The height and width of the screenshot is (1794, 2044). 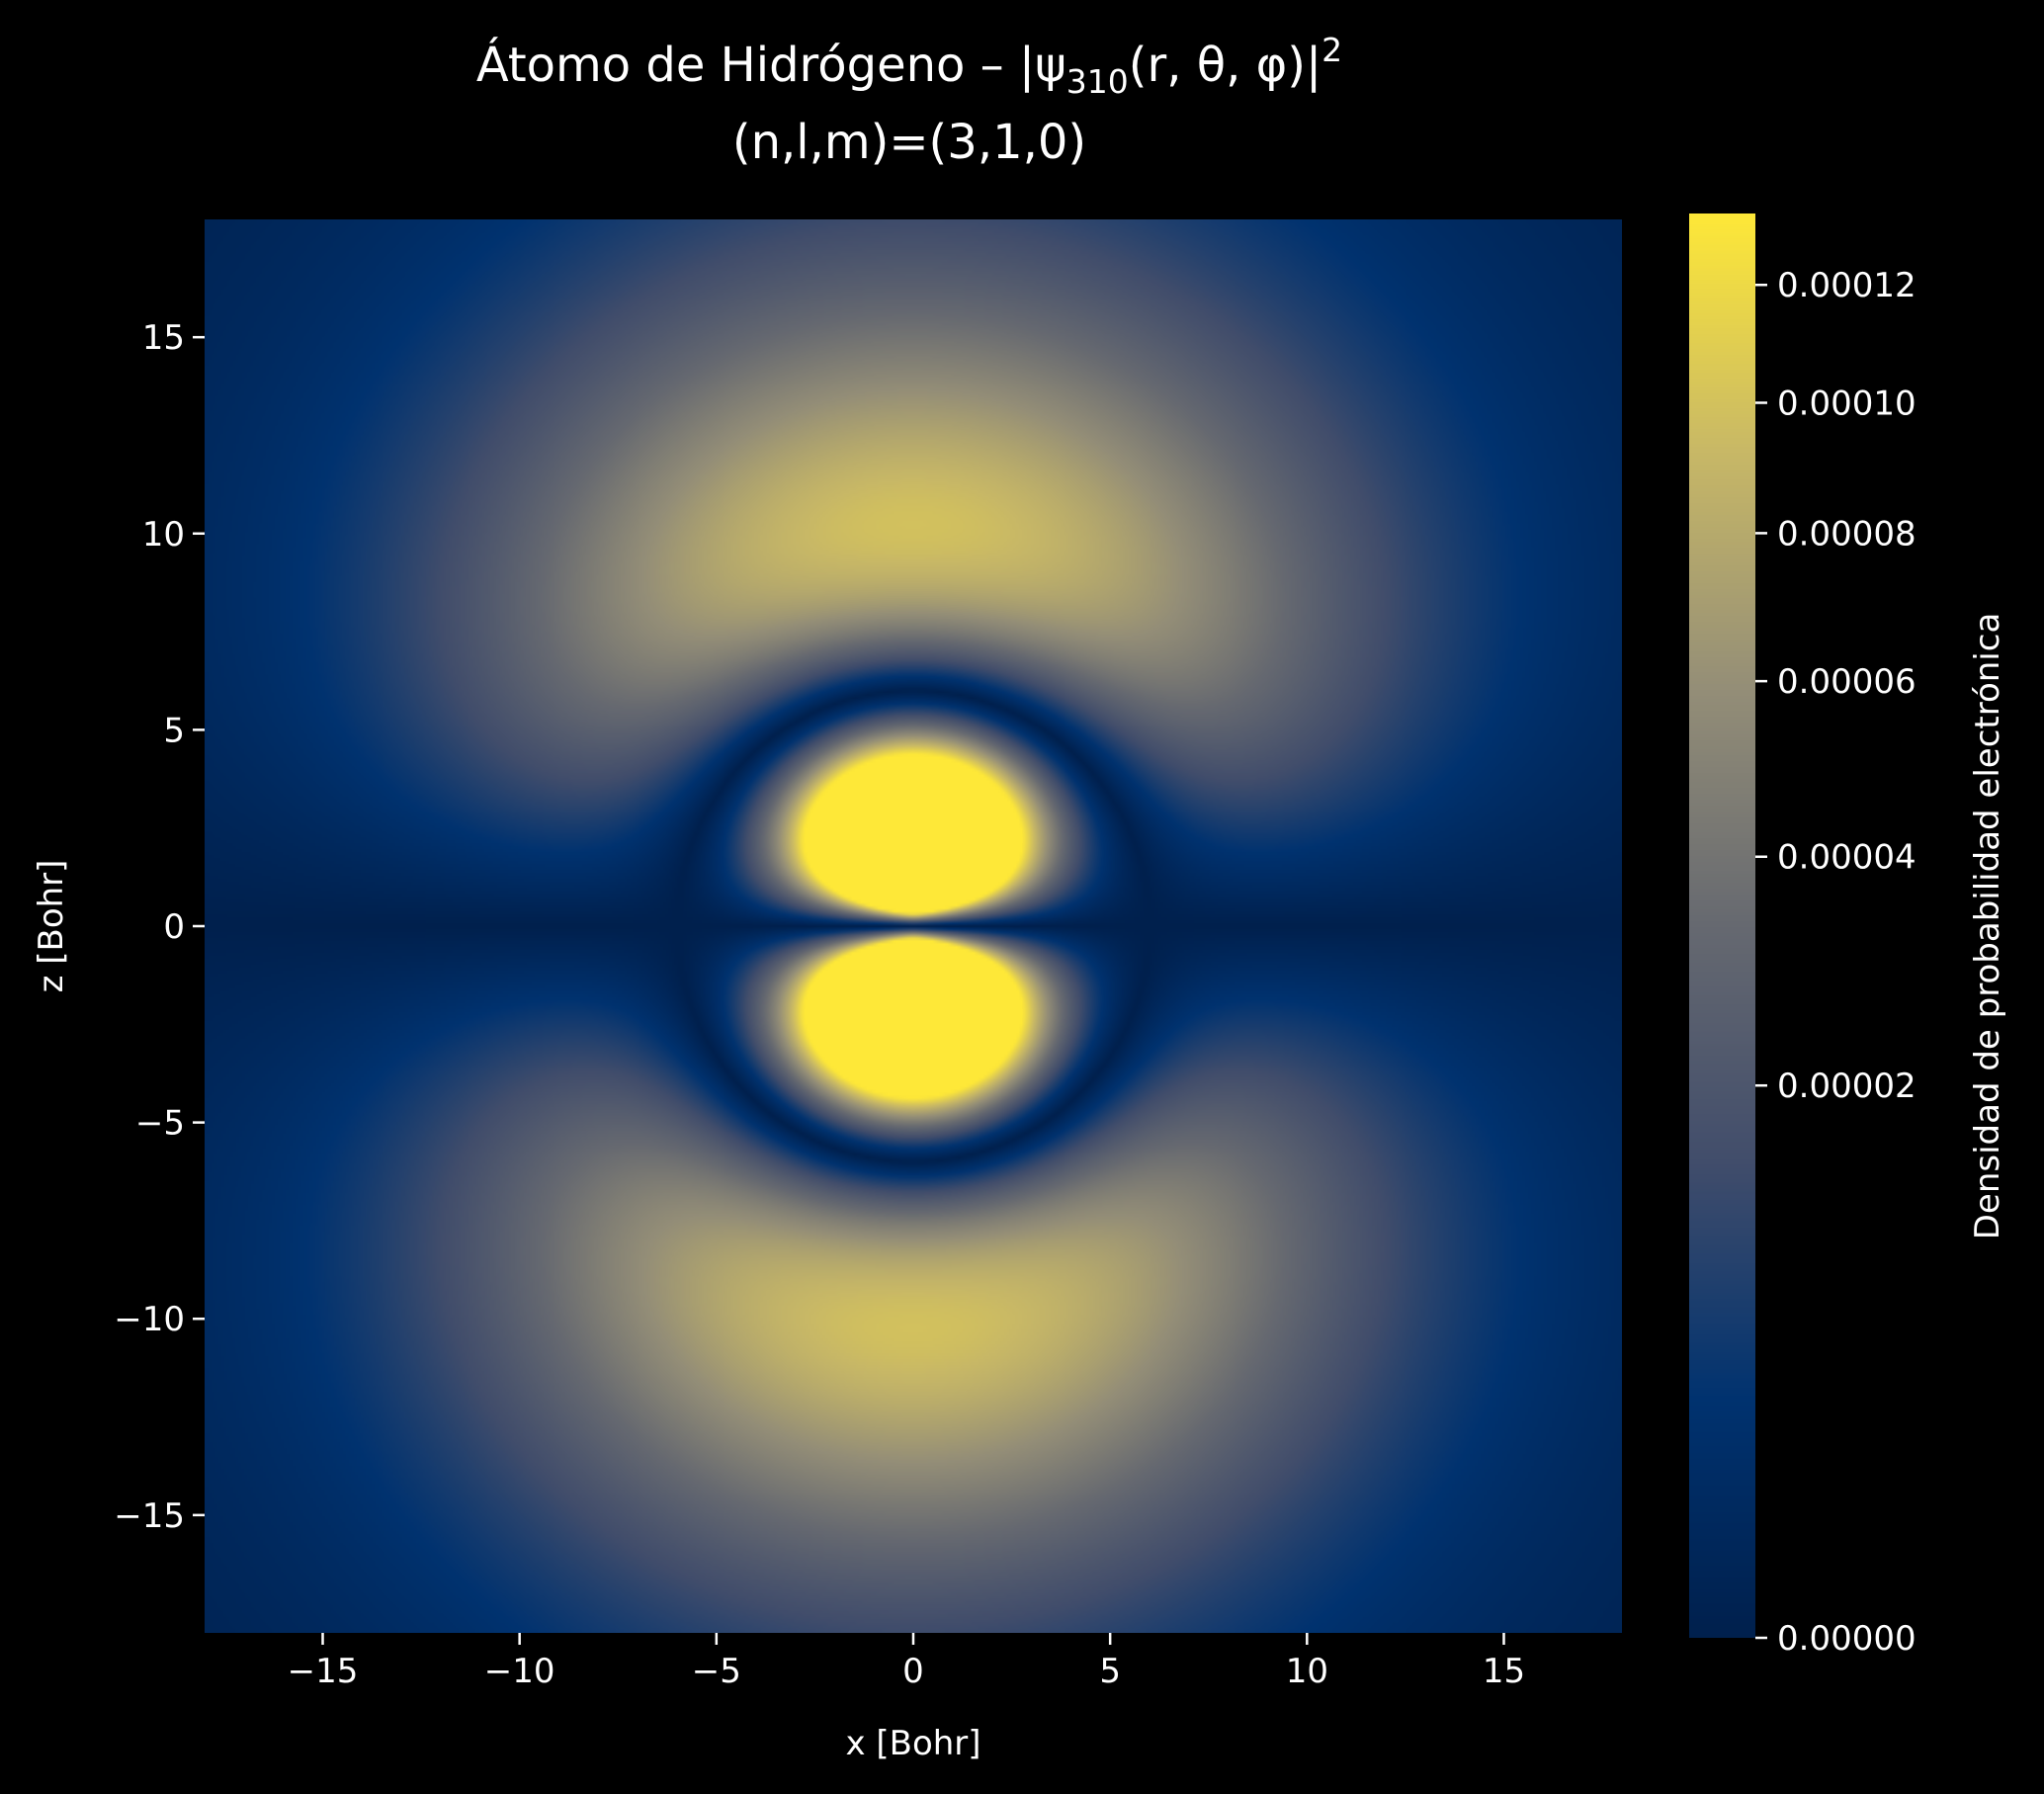 What do you see at coordinates (909, 143) in the screenshot?
I see `chart-subtitle: (n,l,m)=(3,1,0)` at bounding box center [909, 143].